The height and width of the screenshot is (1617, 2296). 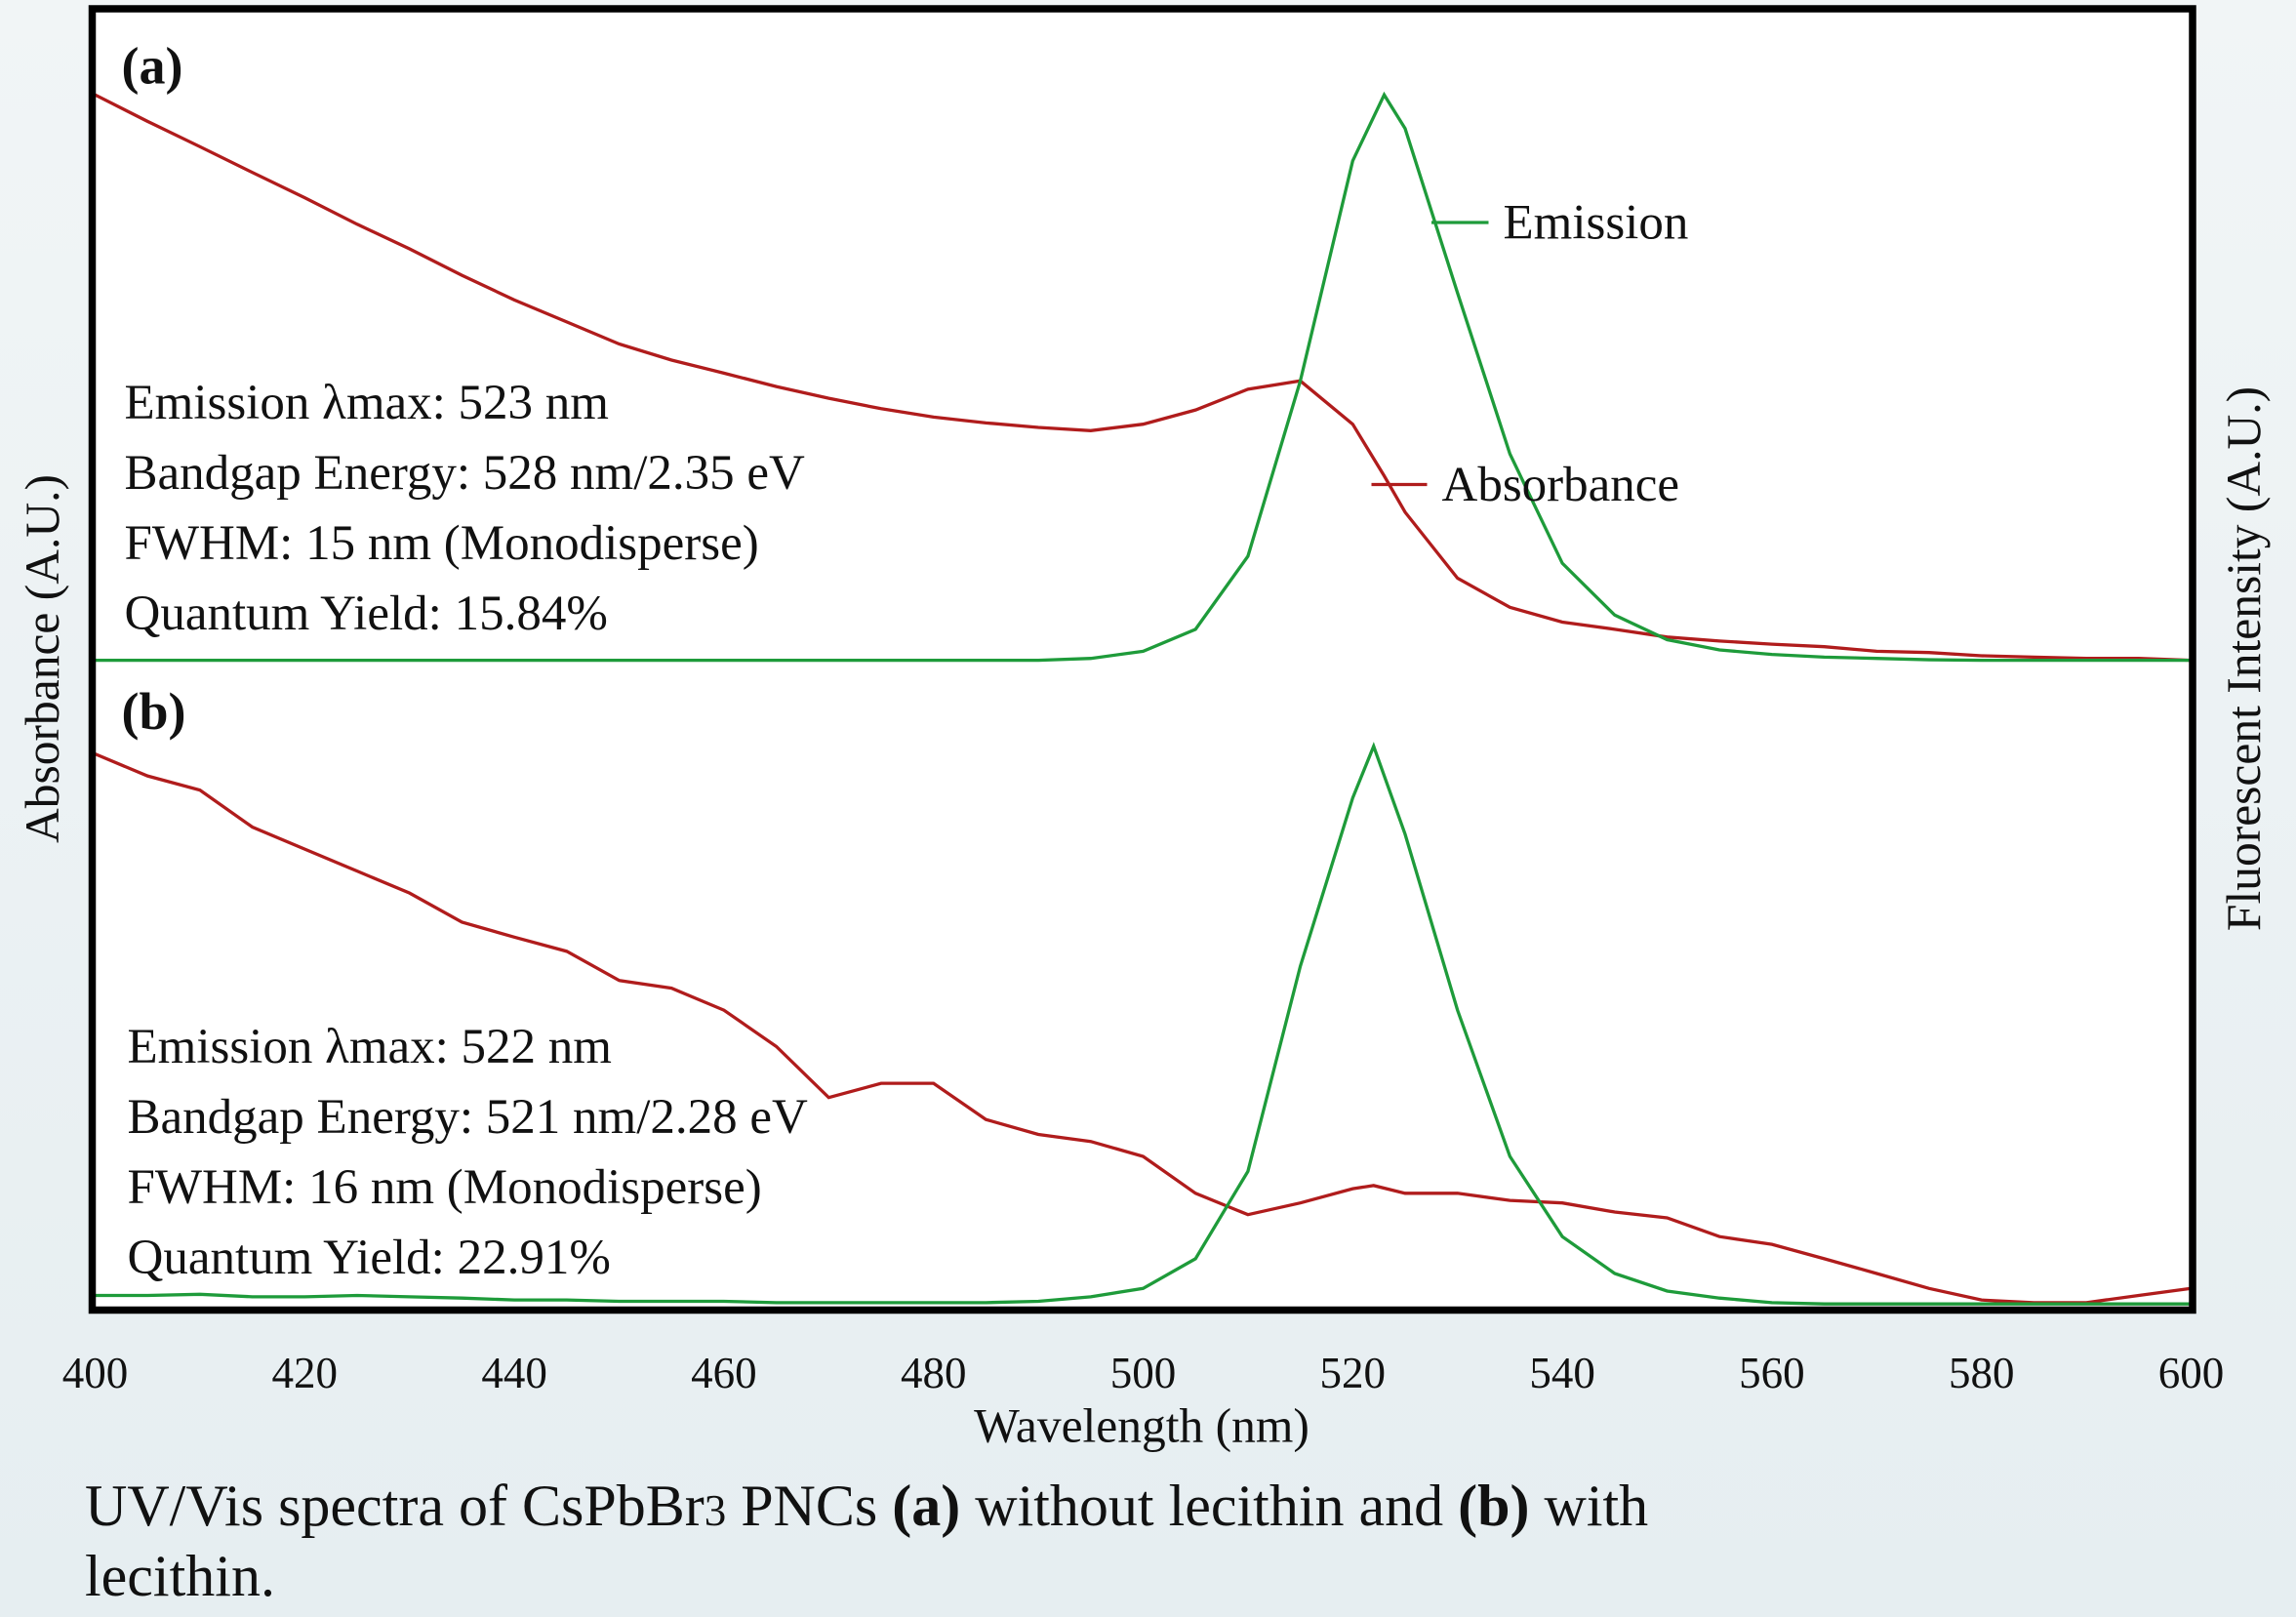 I want to click on x-tick-label: 520, so click(x=1353, y=1373).